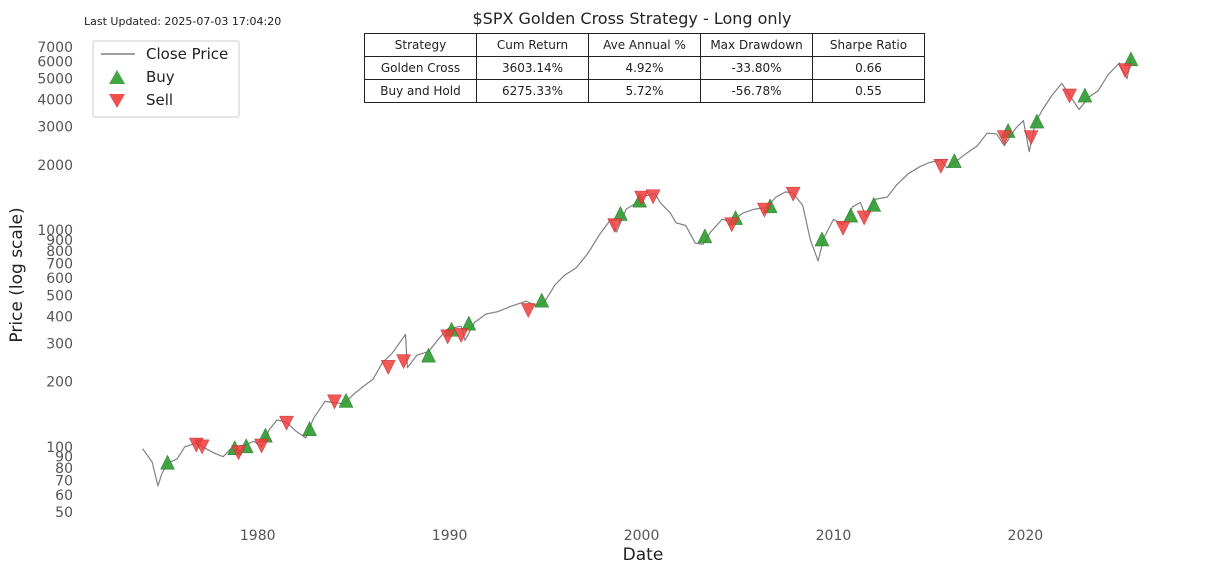  I want to click on y-tick-label: 700, so click(59, 265).